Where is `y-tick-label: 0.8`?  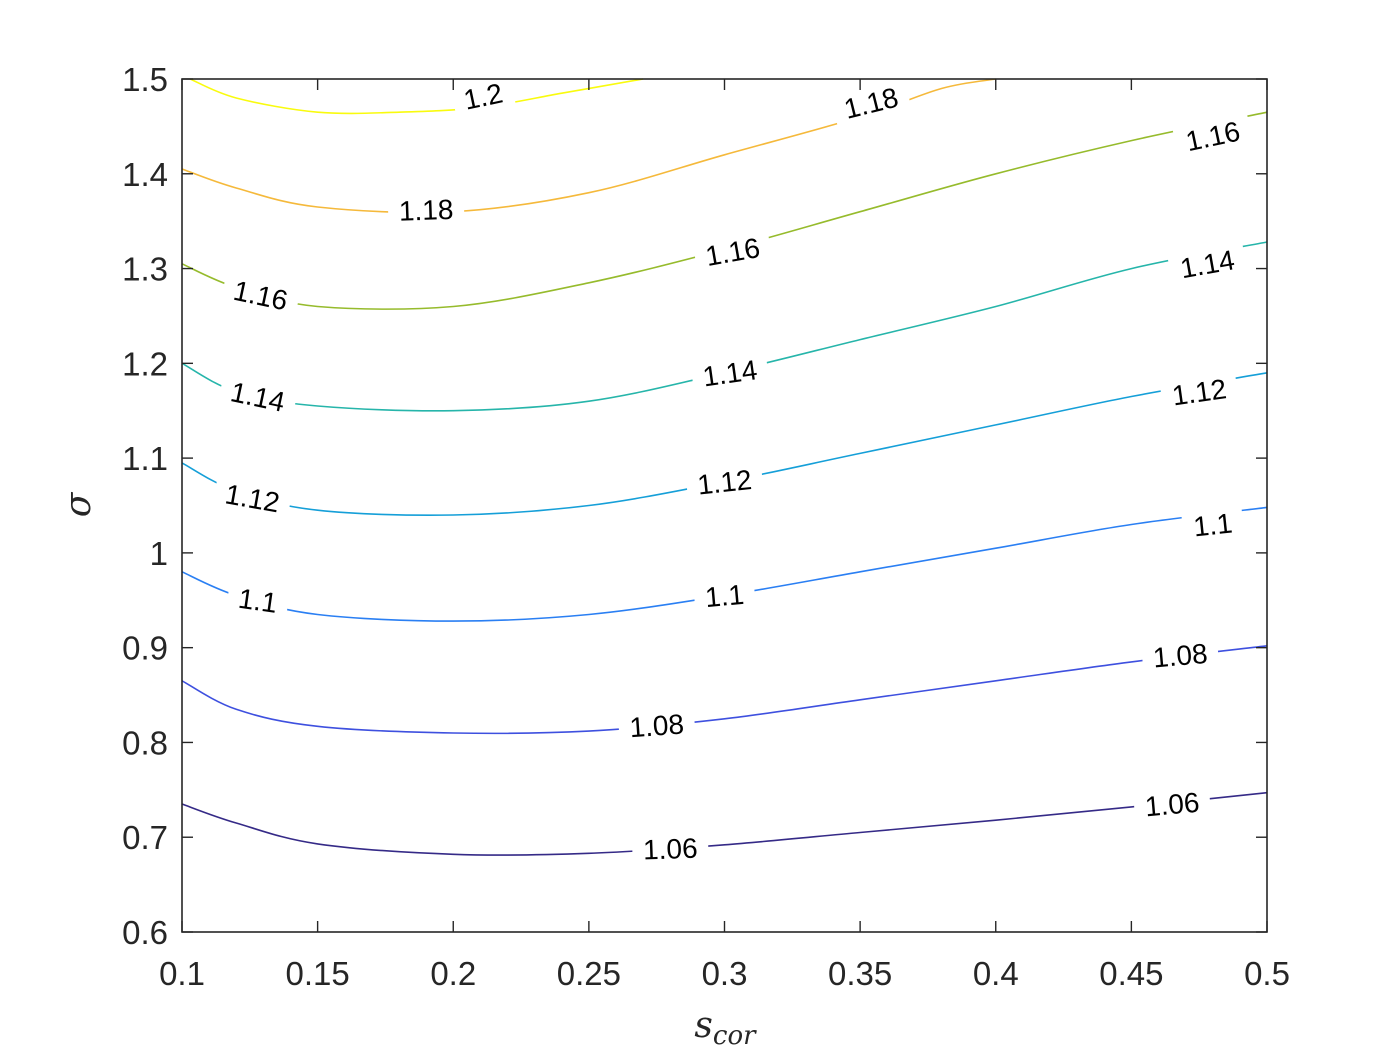
y-tick-label: 0.8 is located at coordinates (145, 742).